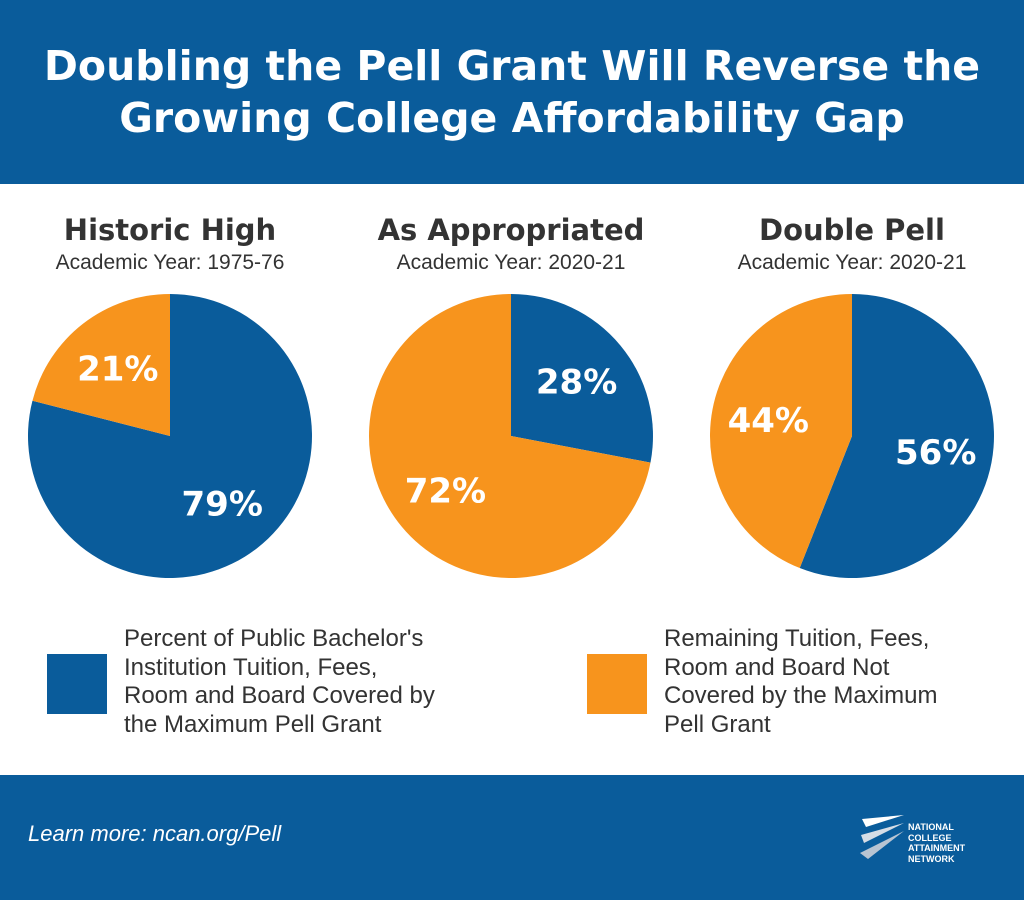 The height and width of the screenshot is (900, 1024). I want to click on pie-slice-label: 44%, so click(768, 421).